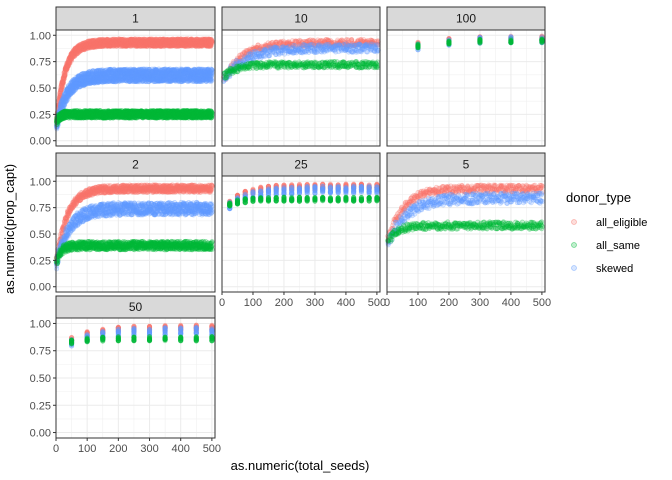  I want to click on facet-panel-1: 10.000.250.500.751.00, so click(123, 77).